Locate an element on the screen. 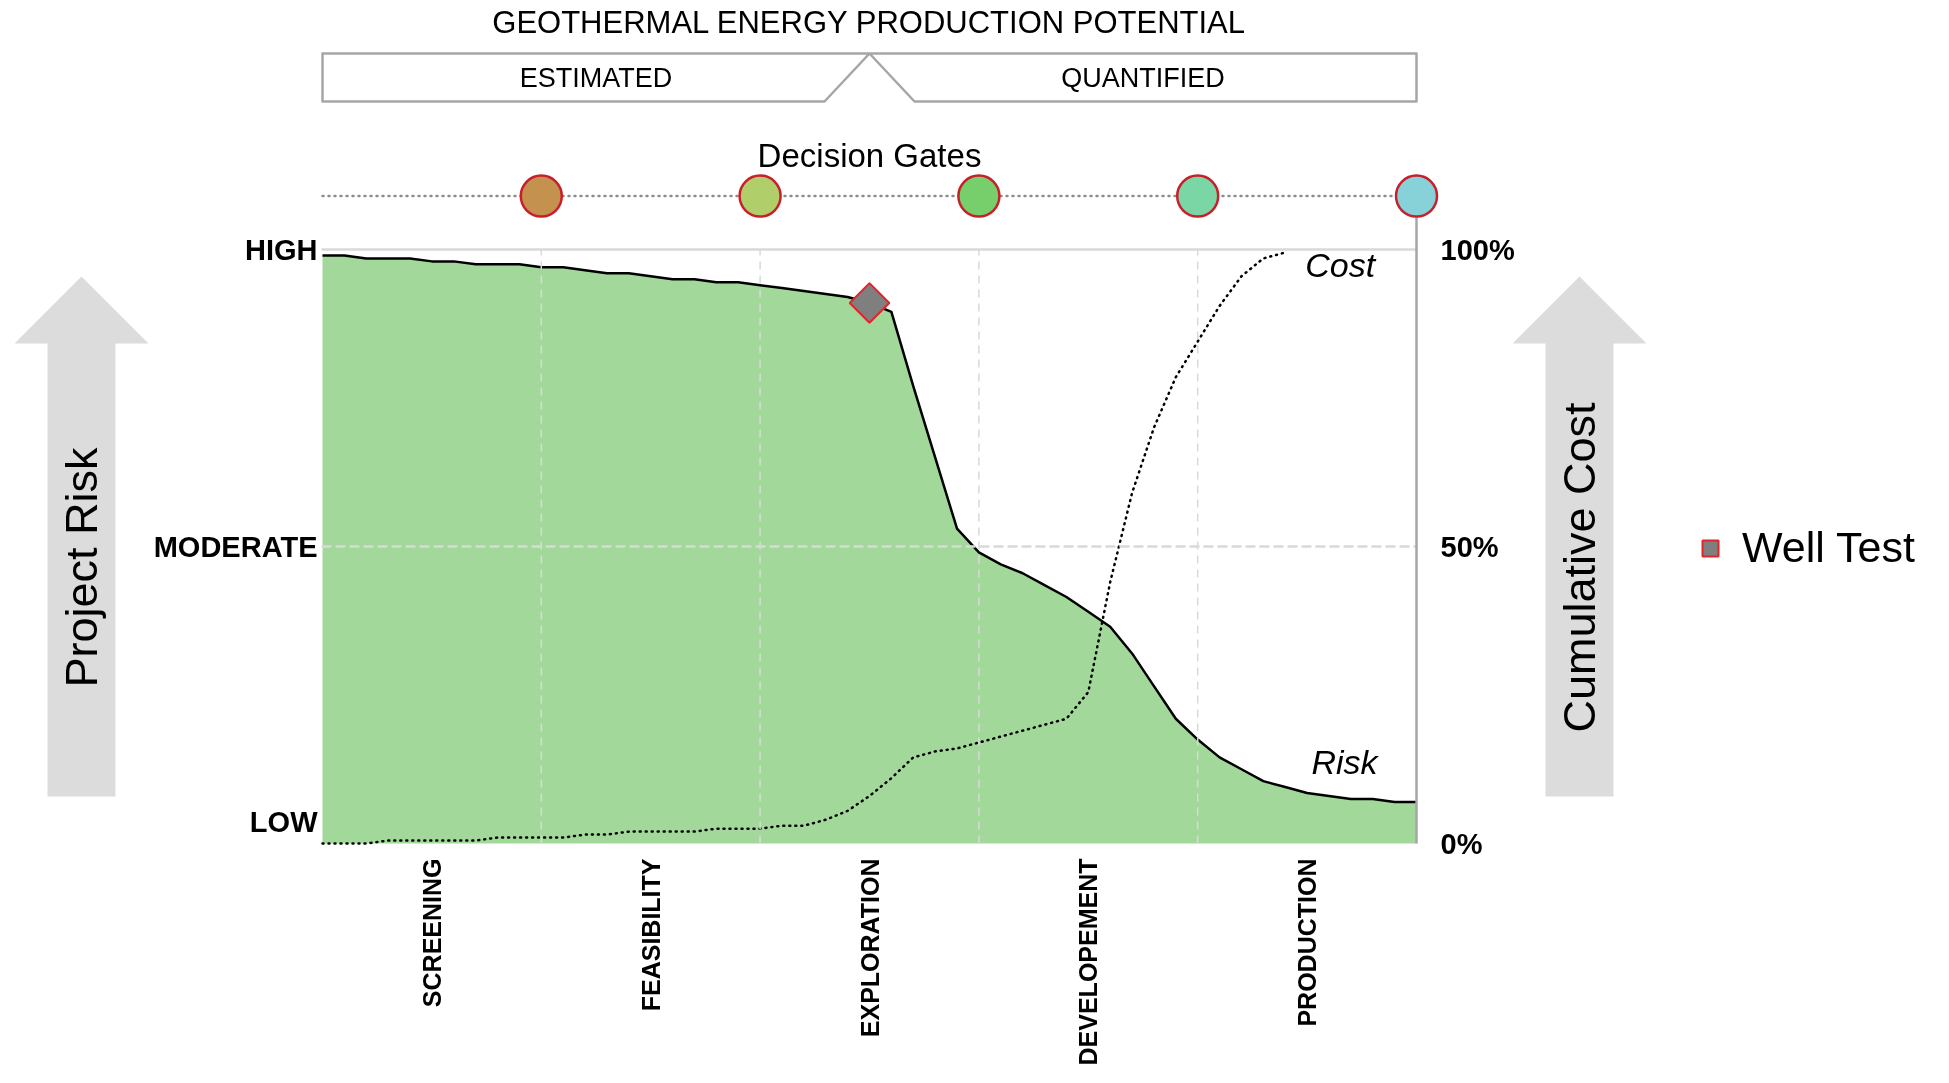  ref-line-label: HIGH is located at coordinates (281, 249).